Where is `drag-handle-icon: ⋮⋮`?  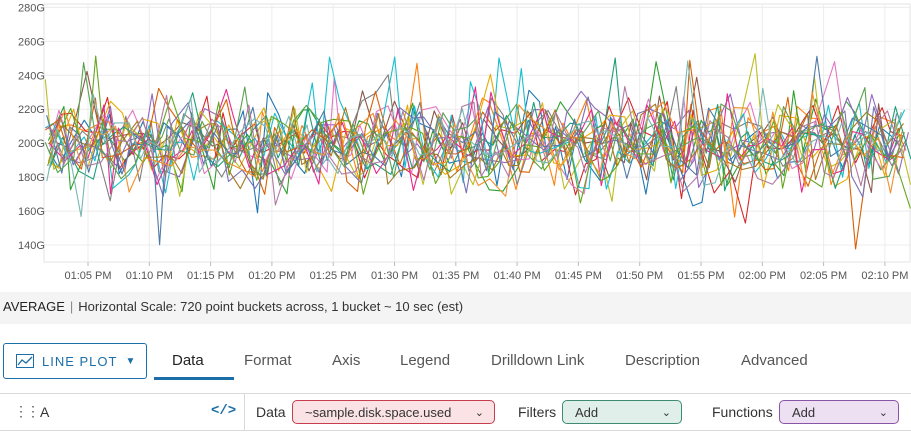 drag-handle-icon: ⋮⋮ is located at coordinates (27, 411).